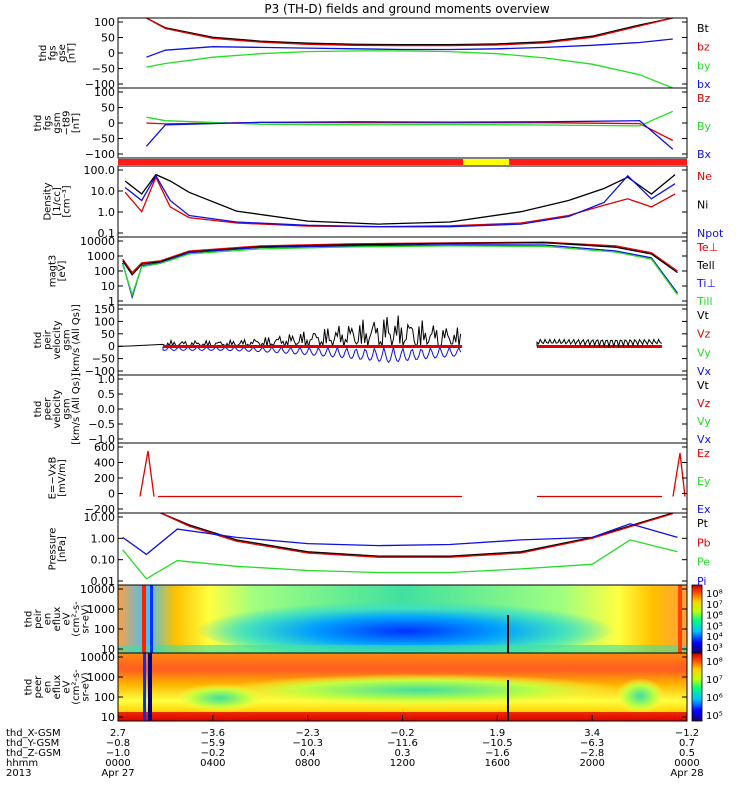 The image size is (750, 800). Describe the element at coordinates (497, 763) in the screenshot. I see `ephemeris-value: 1600` at that location.